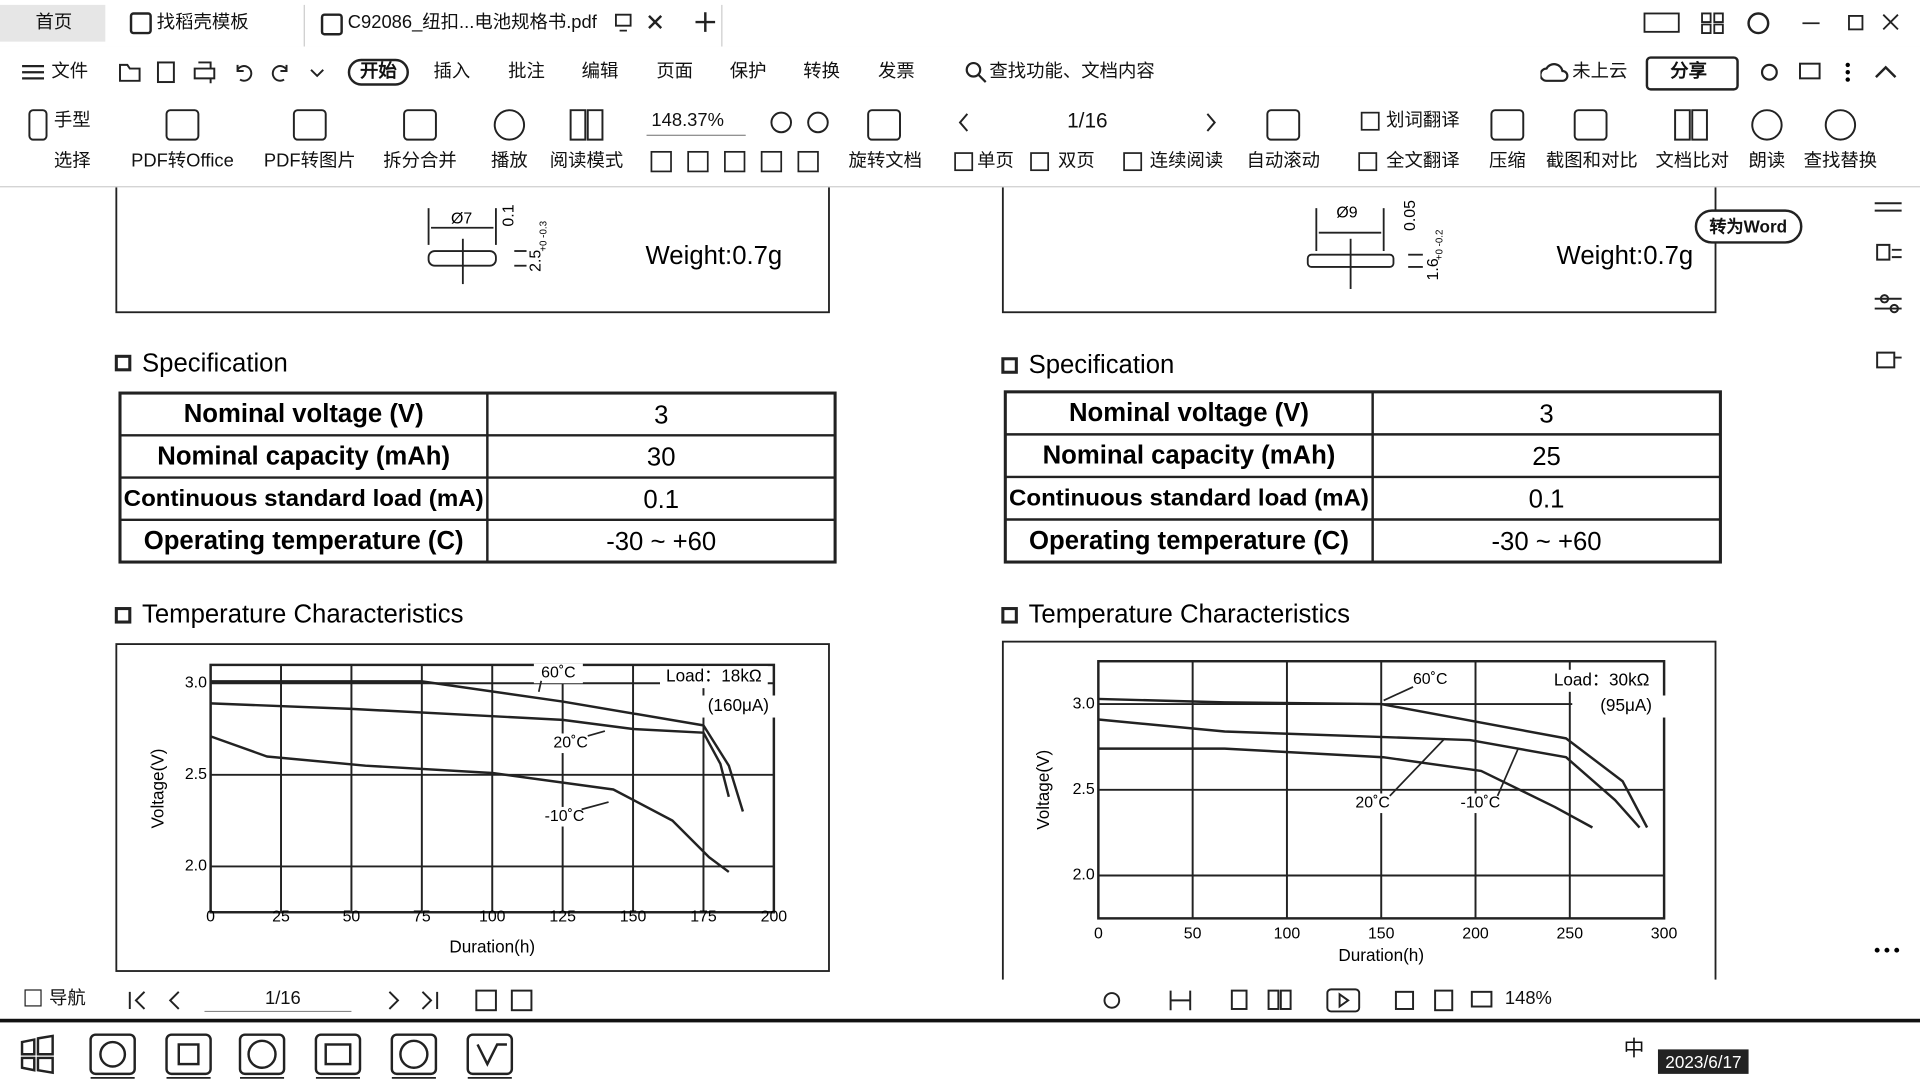 This screenshot has width=1920, height=1080. Describe the element at coordinates (1626, 705) in the screenshot. I see `annotation: (95μA)` at that location.